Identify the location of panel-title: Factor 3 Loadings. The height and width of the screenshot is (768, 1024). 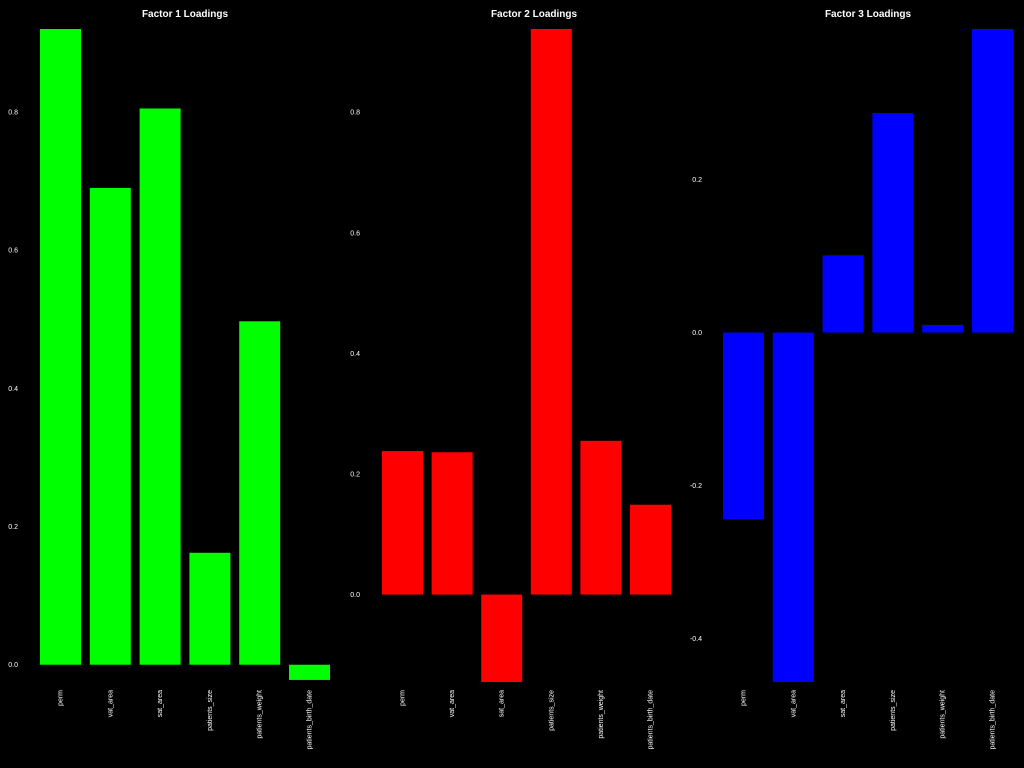
(868, 14).